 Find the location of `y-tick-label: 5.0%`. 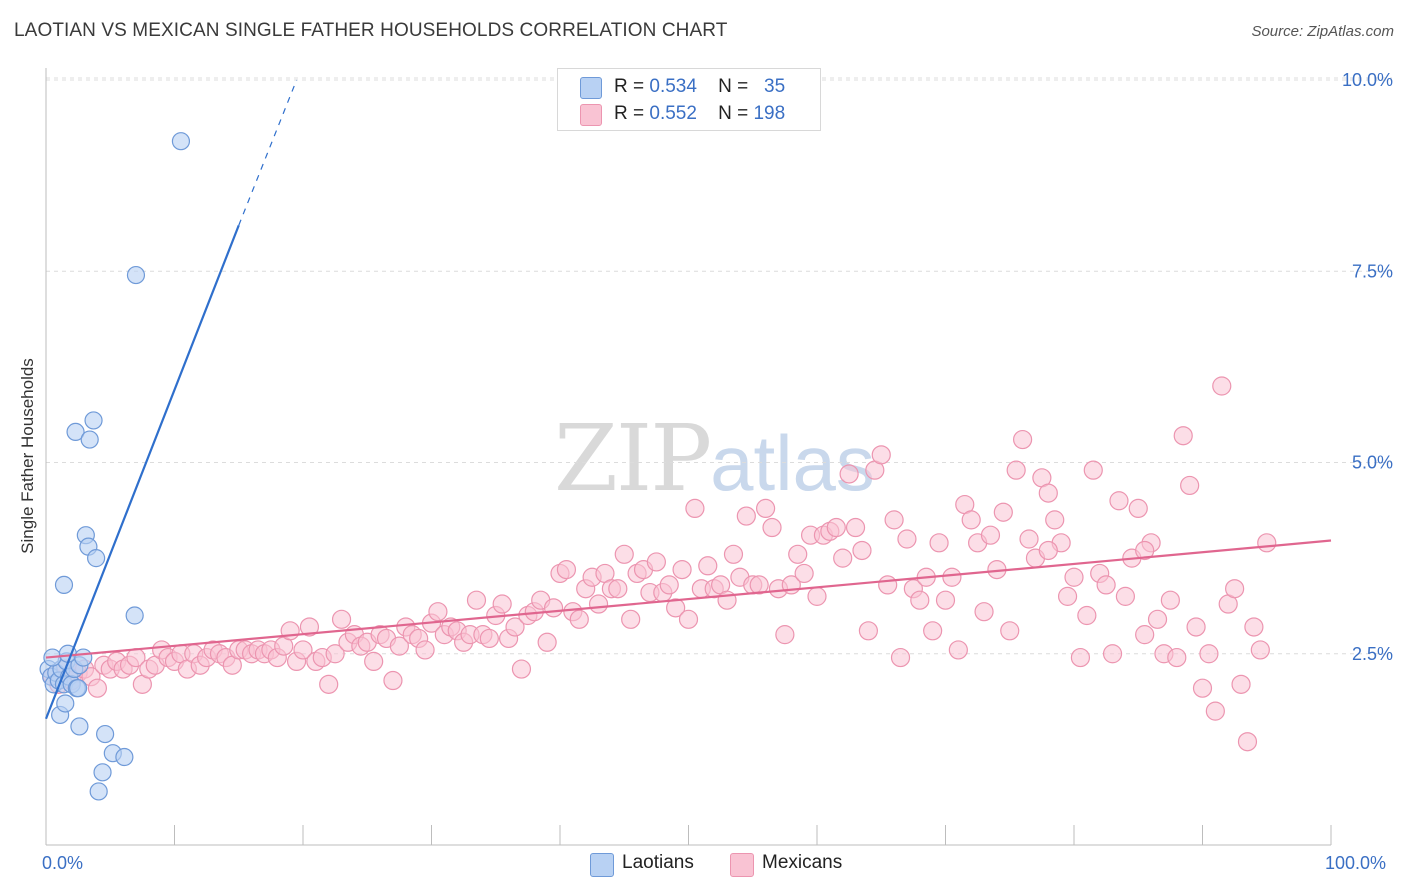

y-tick-label: 5.0% is located at coordinates (1372, 463).